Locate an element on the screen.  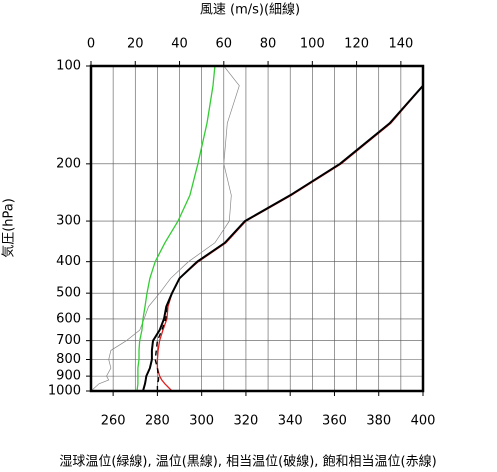
x2-tick-label: 120 is located at coordinates (356, 44).